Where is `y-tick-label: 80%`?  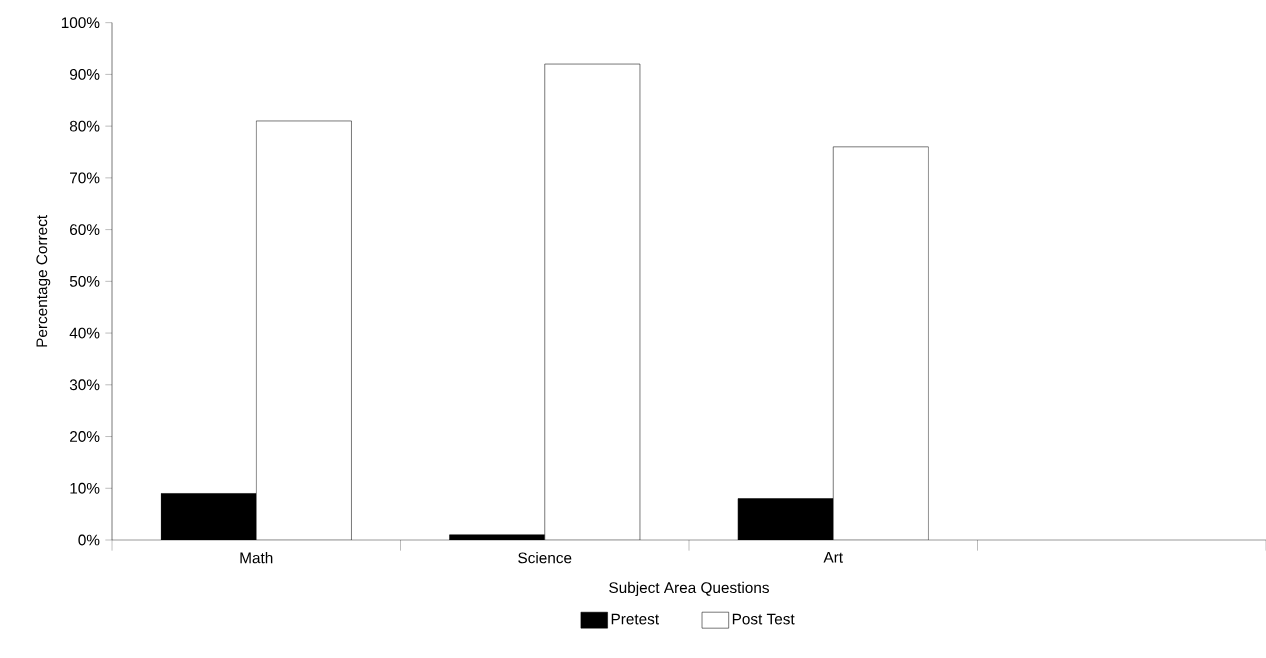
y-tick-label: 80% is located at coordinates (84, 126).